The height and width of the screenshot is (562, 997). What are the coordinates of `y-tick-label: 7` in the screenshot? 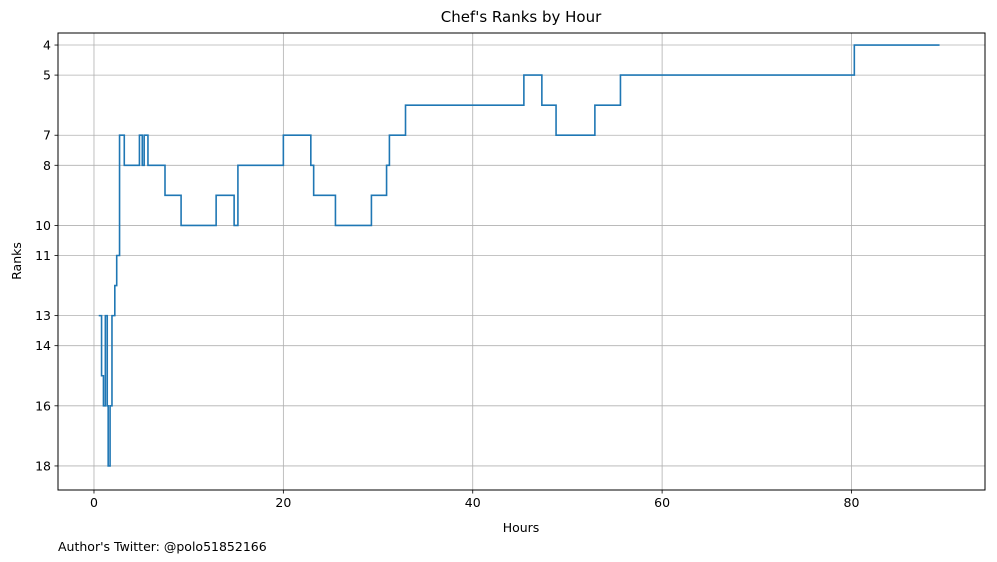 It's located at (47, 135).